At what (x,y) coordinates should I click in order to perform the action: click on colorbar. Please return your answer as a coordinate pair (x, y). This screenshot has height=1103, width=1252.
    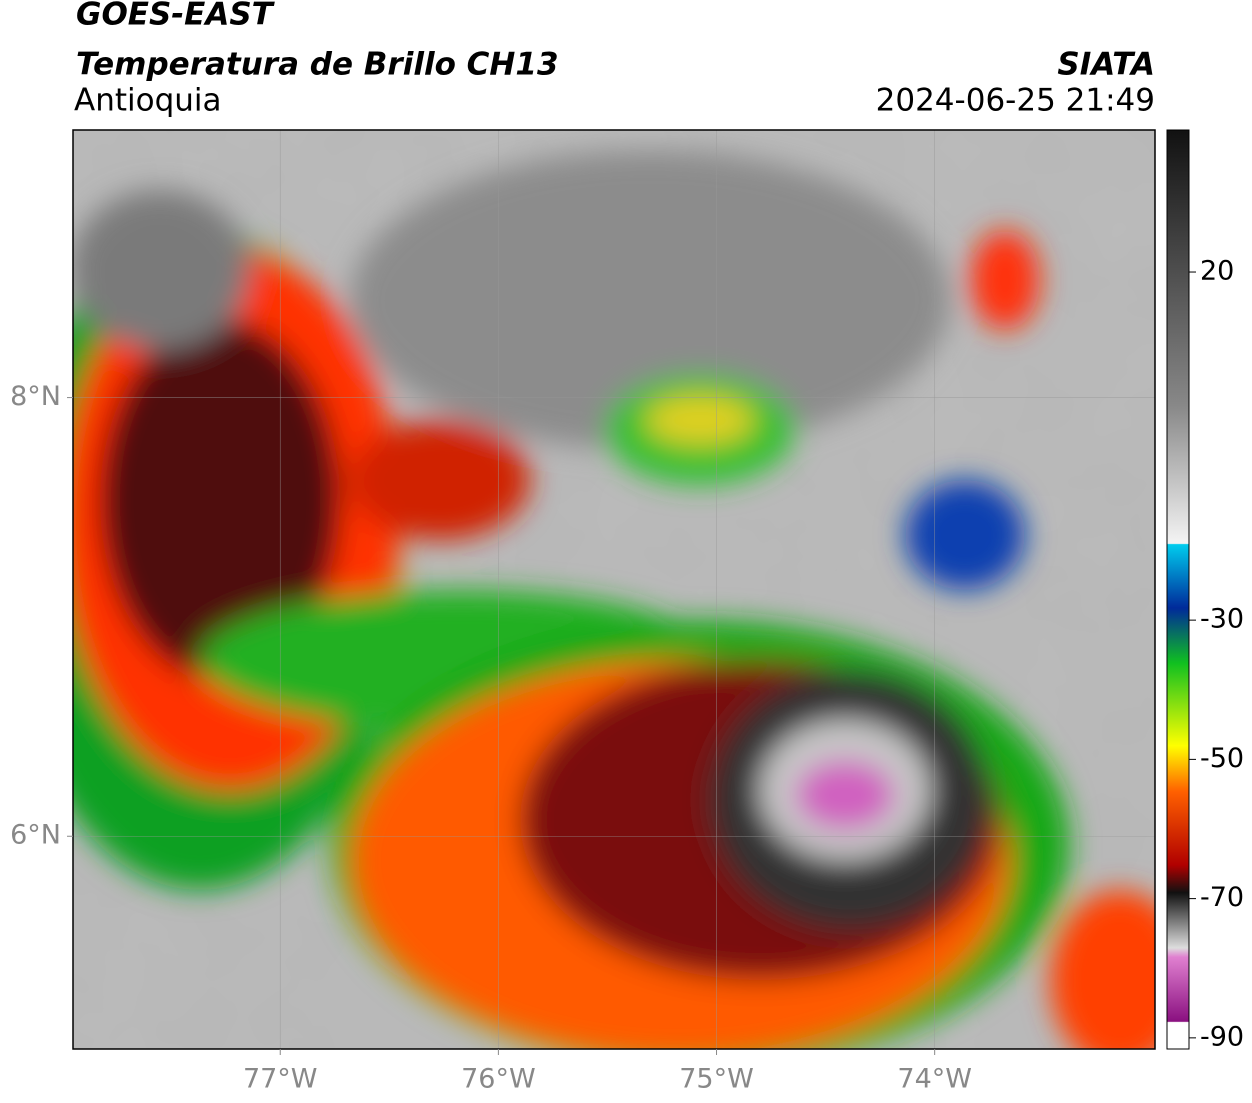
    Looking at the image, I should click on (1178, 589).